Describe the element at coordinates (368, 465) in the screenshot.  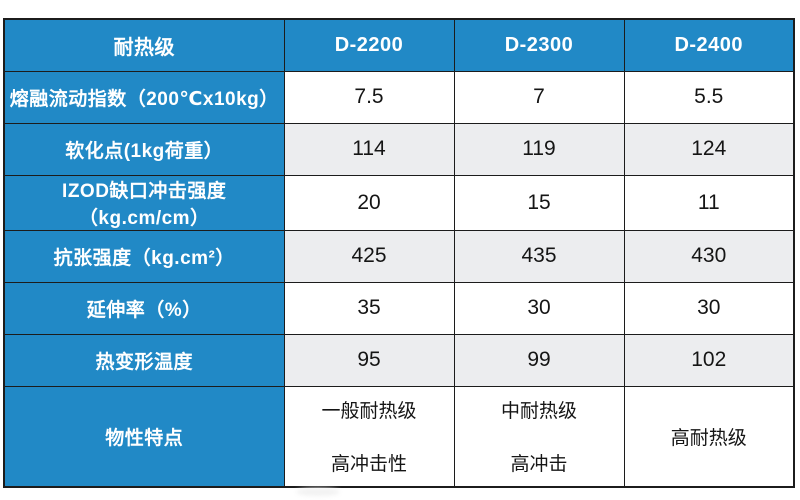
I see `feature-line: 高冲击性` at that location.